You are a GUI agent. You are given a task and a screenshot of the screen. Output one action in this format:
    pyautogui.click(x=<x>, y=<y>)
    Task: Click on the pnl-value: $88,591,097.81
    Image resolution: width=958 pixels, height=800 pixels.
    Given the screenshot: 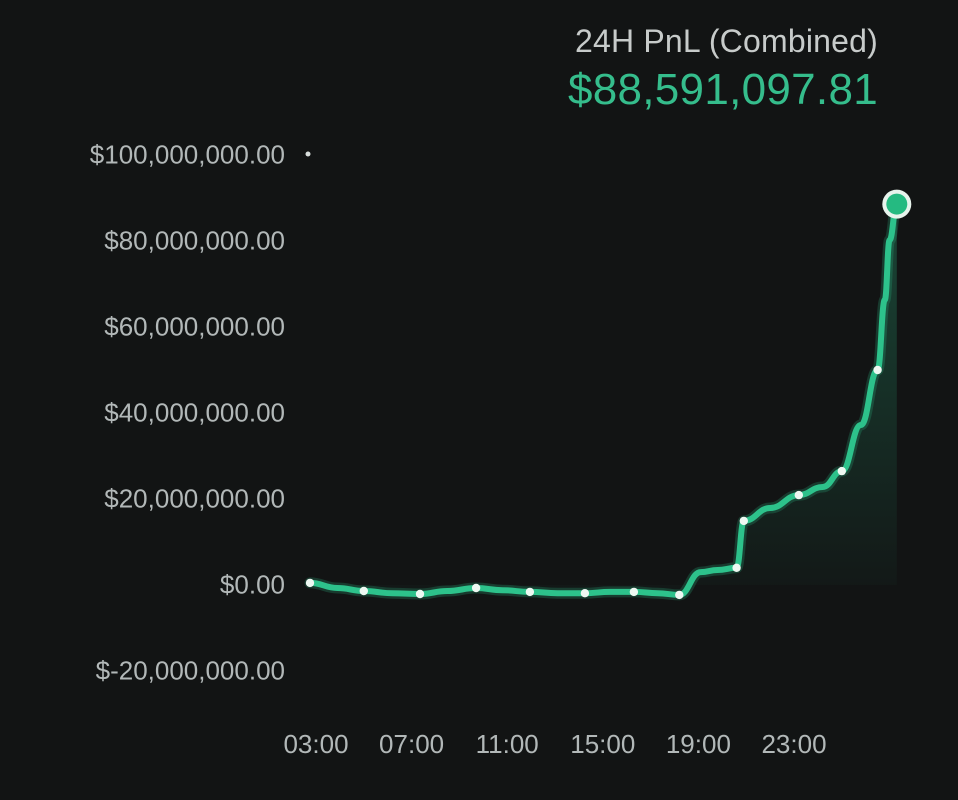 What is the action you would take?
    pyautogui.click(x=722, y=89)
    